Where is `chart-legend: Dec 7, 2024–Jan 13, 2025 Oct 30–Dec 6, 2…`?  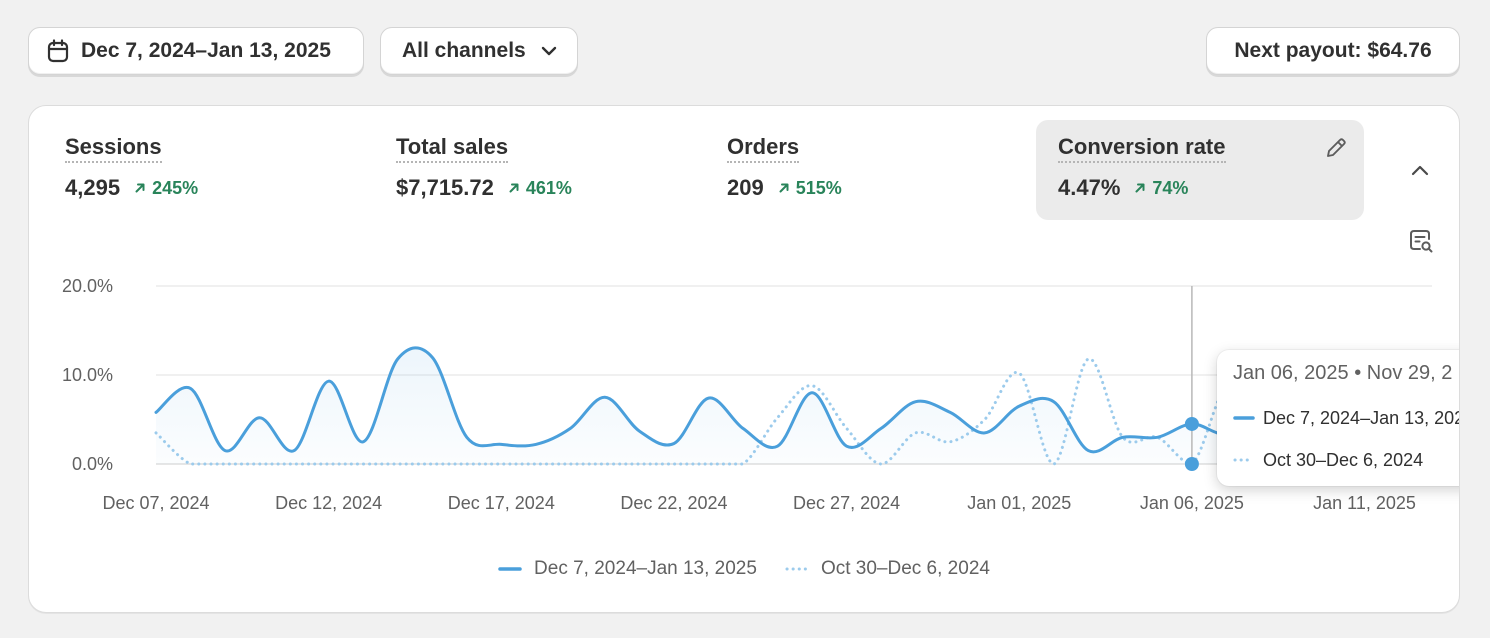 chart-legend: Dec 7, 2024–Jan 13, 2025 Oct 30–Dec 6, 2… is located at coordinates (744, 569).